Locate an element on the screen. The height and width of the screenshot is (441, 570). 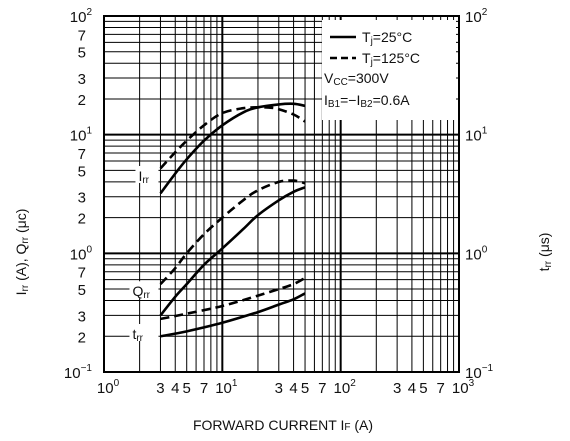
legend-condition: VCC=300V is located at coordinates (356, 79).